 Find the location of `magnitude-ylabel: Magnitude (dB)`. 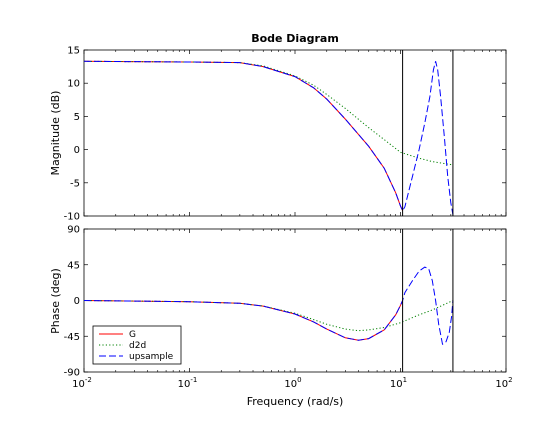

magnitude-ylabel: Magnitude (dB) is located at coordinates (55, 133).